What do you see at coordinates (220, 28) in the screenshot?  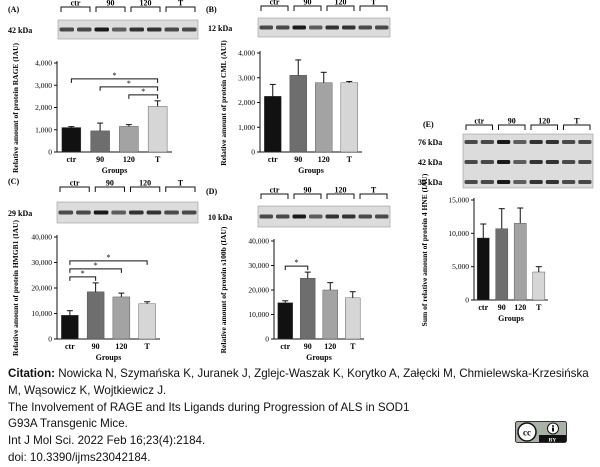 I see `kda-label: 12 kDa` at bounding box center [220, 28].